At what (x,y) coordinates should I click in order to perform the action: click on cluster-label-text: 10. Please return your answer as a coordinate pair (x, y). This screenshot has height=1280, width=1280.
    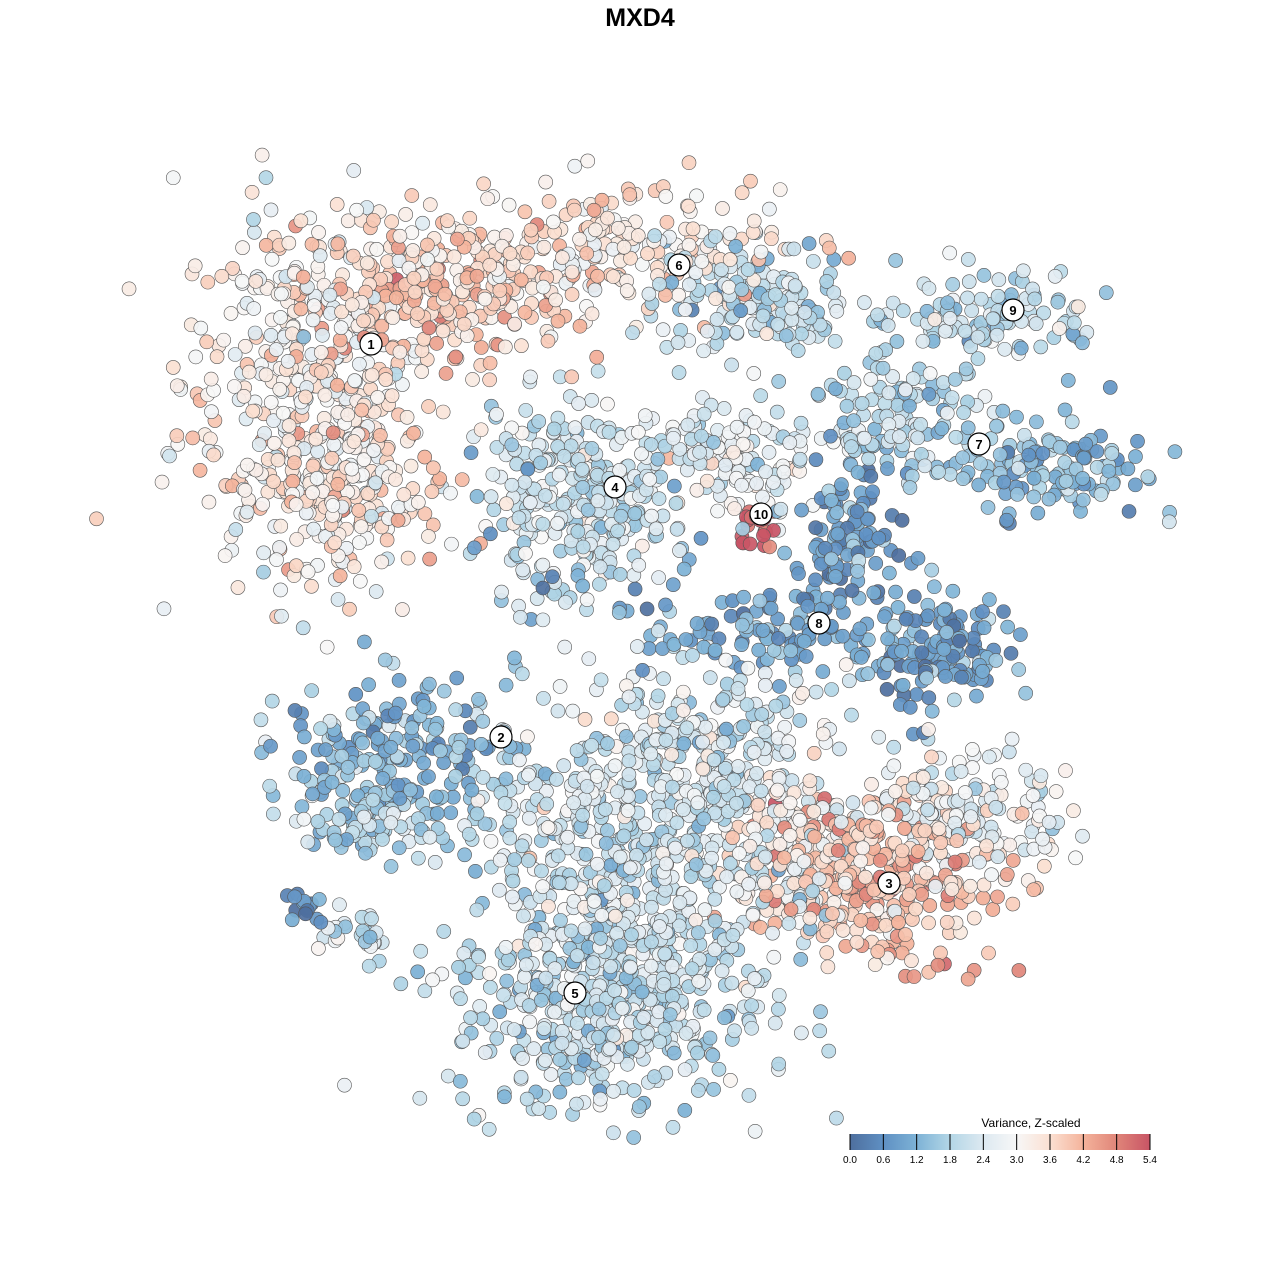
    Looking at the image, I should click on (761, 514).